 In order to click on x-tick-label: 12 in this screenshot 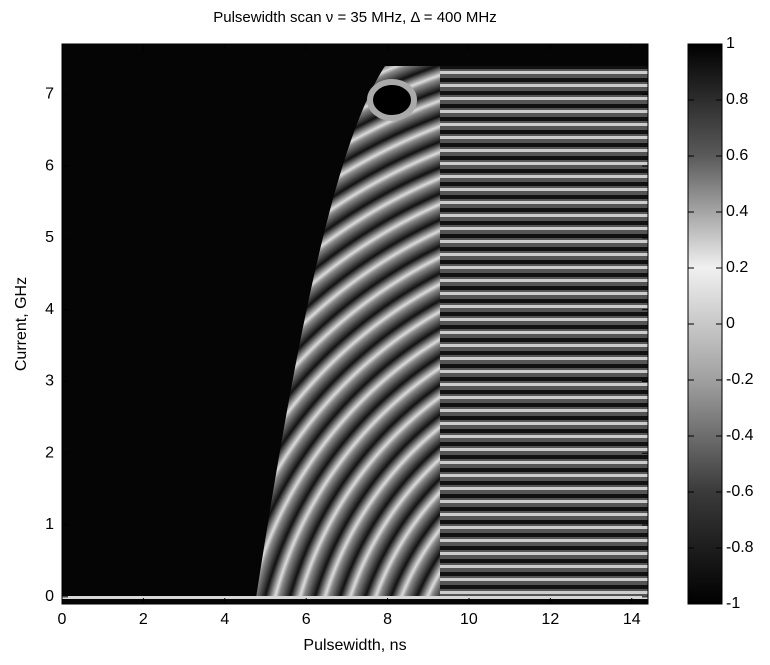, I will do `click(550, 619)`.